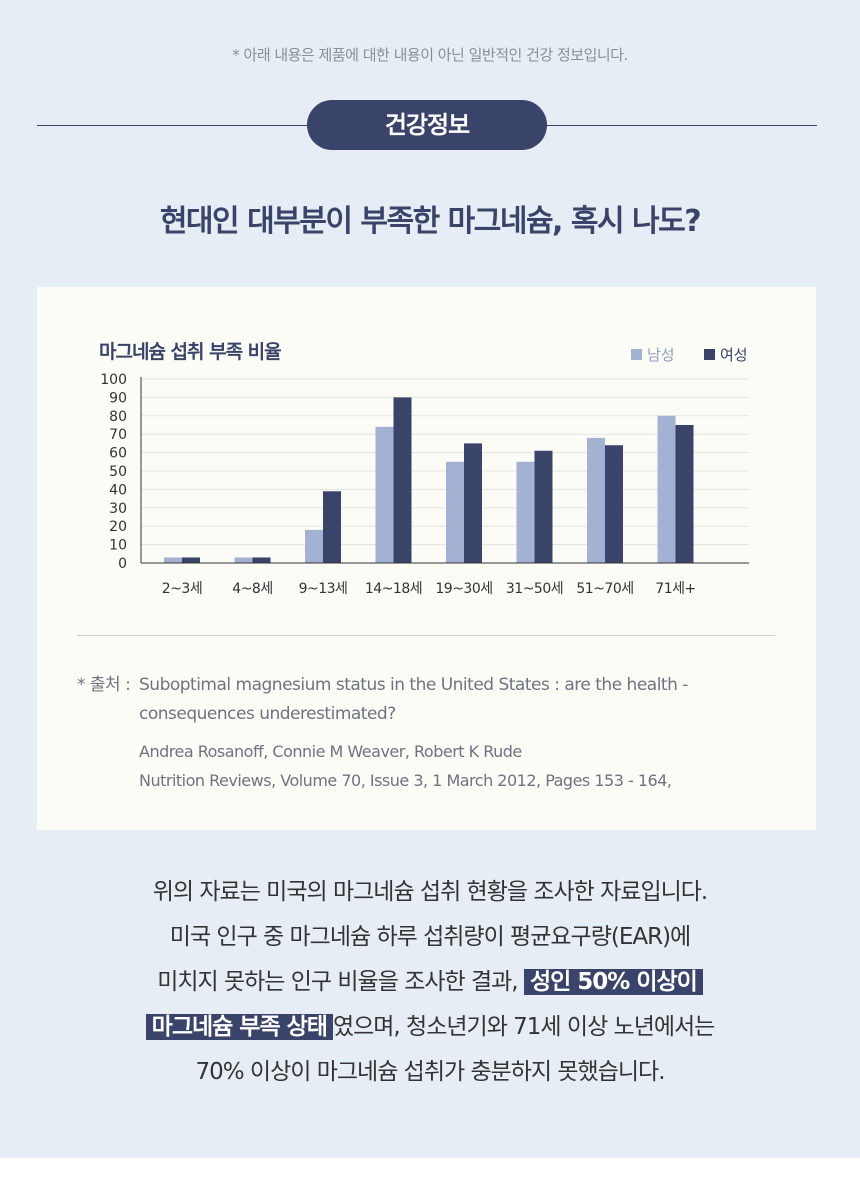 The width and height of the screenshot is (860, 1198). I want to click on legend-label-male: 남성, so click(661, 355).